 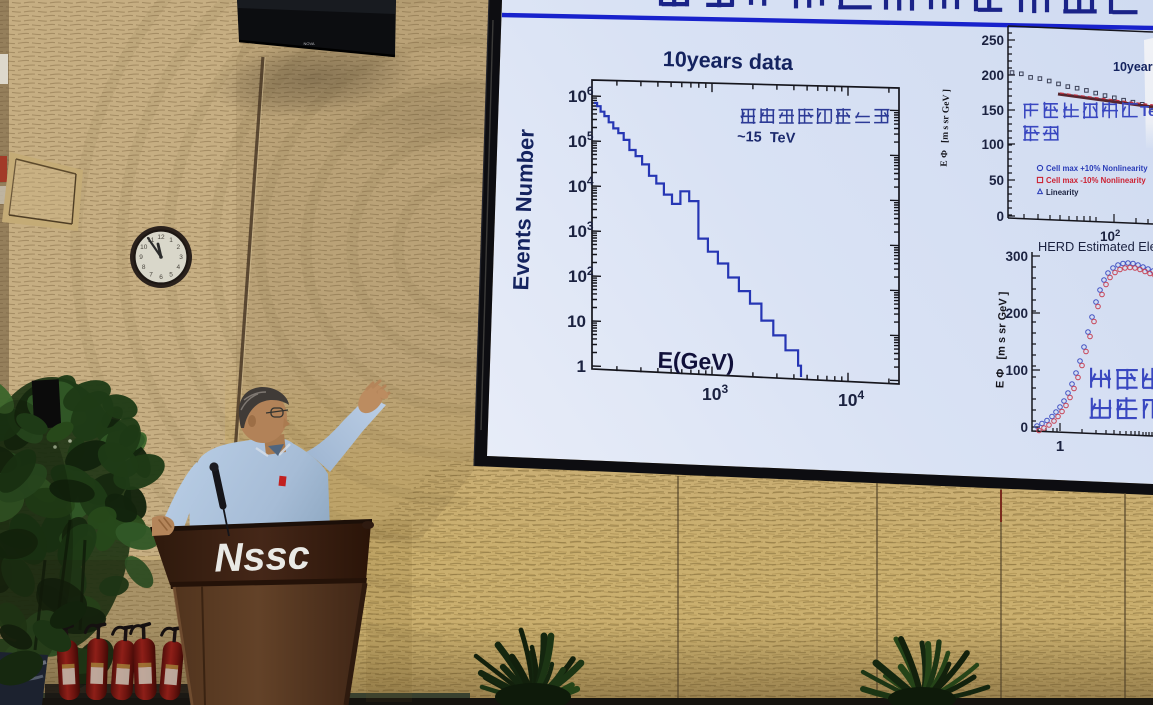 I want to click on svg-text: Cell max -10% Nonlinearity, so click(x=1096, y=180).